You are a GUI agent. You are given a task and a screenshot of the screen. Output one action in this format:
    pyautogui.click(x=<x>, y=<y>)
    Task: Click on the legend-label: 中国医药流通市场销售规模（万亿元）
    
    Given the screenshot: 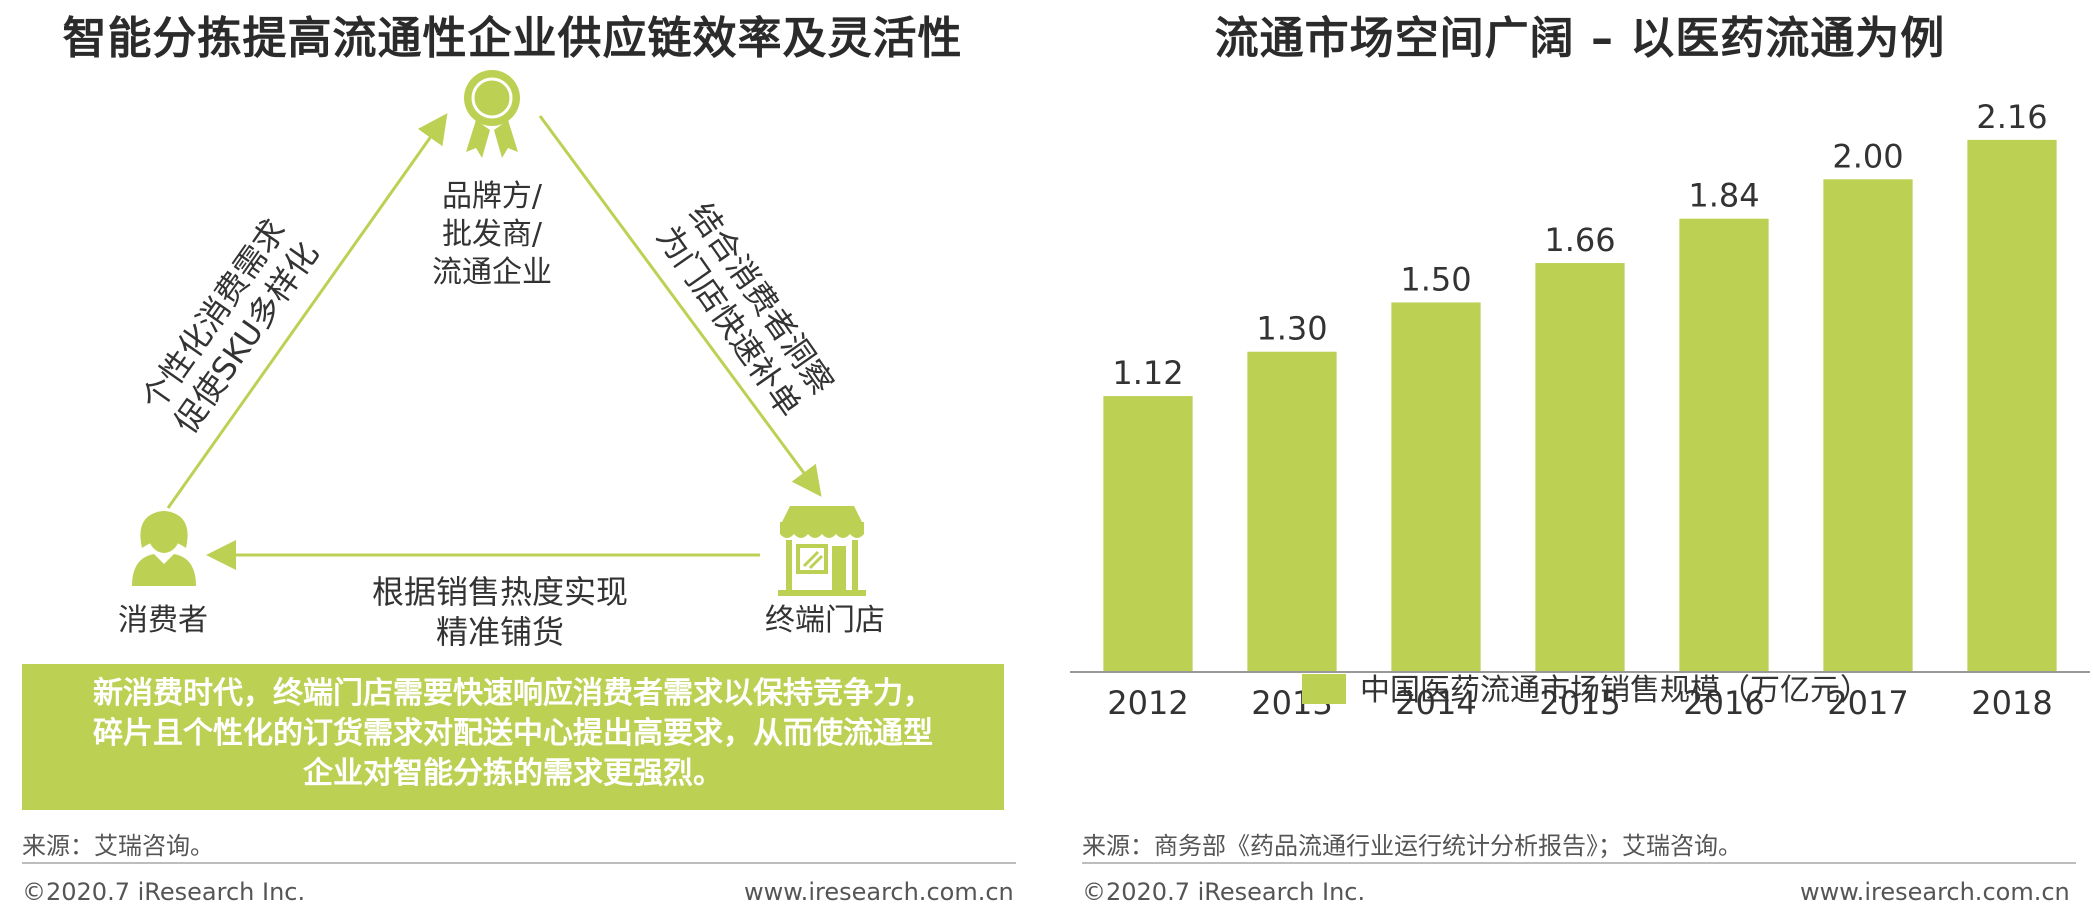 What is the action you would take?
    pyautogui.click(x=1615, y=690)
    